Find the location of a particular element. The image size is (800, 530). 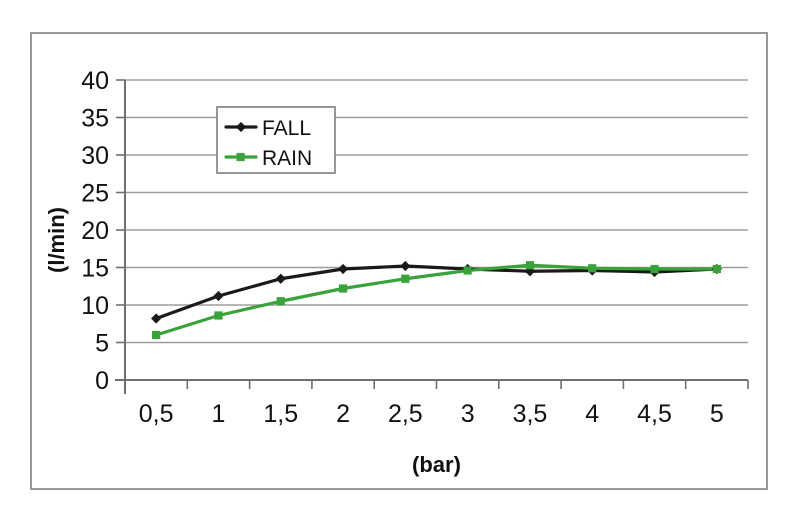

y-axis-tick-label: 0 is located at coordinates (102, 381).